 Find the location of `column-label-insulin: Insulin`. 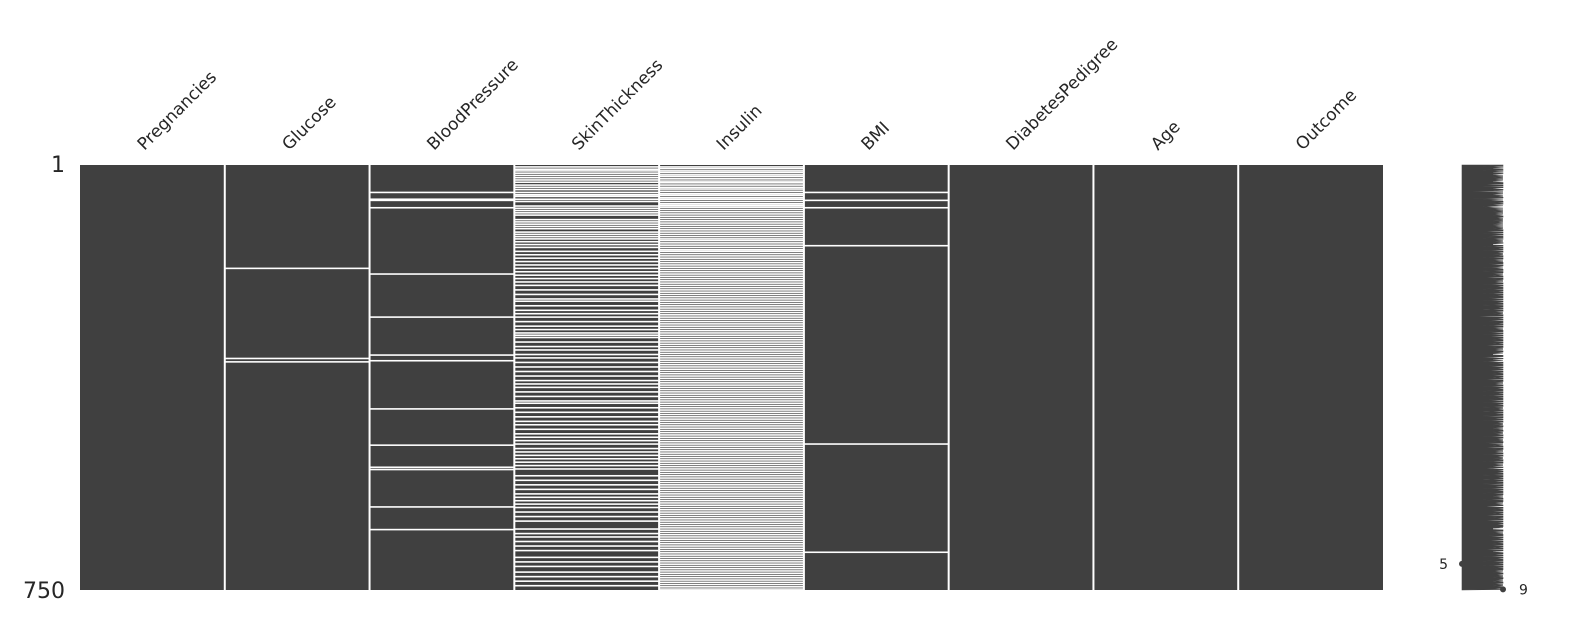

column-label-insulin: Insulin is located at coordinates (739, 127).